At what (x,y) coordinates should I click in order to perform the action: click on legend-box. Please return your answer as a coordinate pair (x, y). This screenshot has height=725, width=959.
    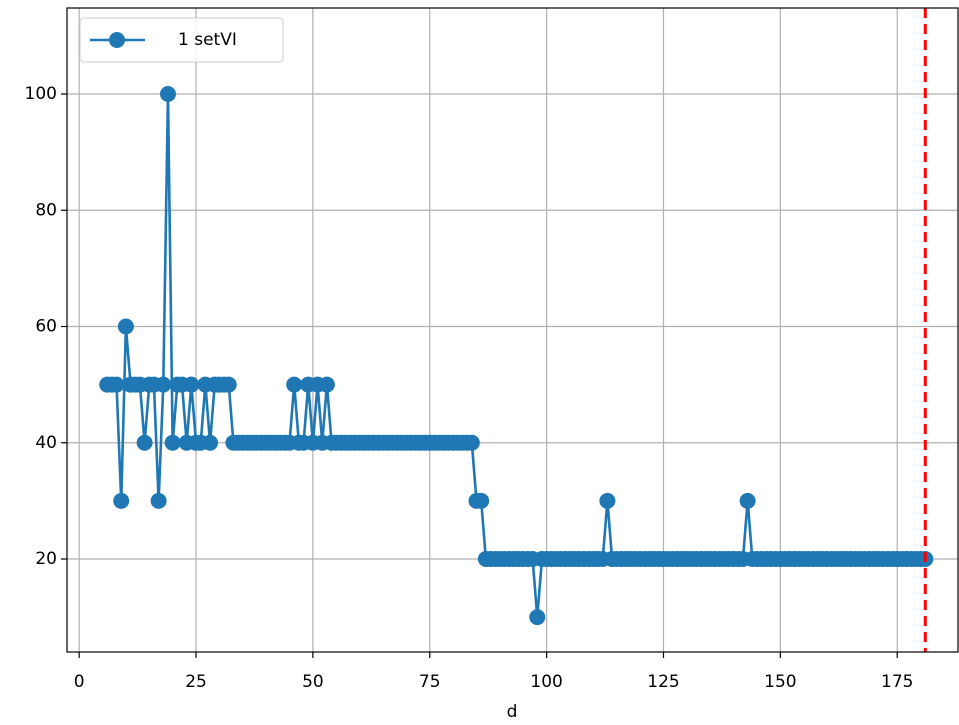
    Looking at the image, I should click on (181, 40).